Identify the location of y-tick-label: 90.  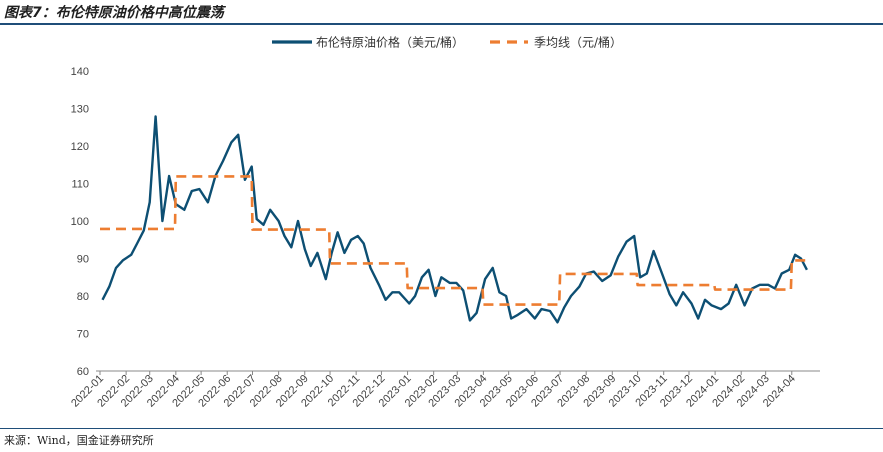
(83, 260).